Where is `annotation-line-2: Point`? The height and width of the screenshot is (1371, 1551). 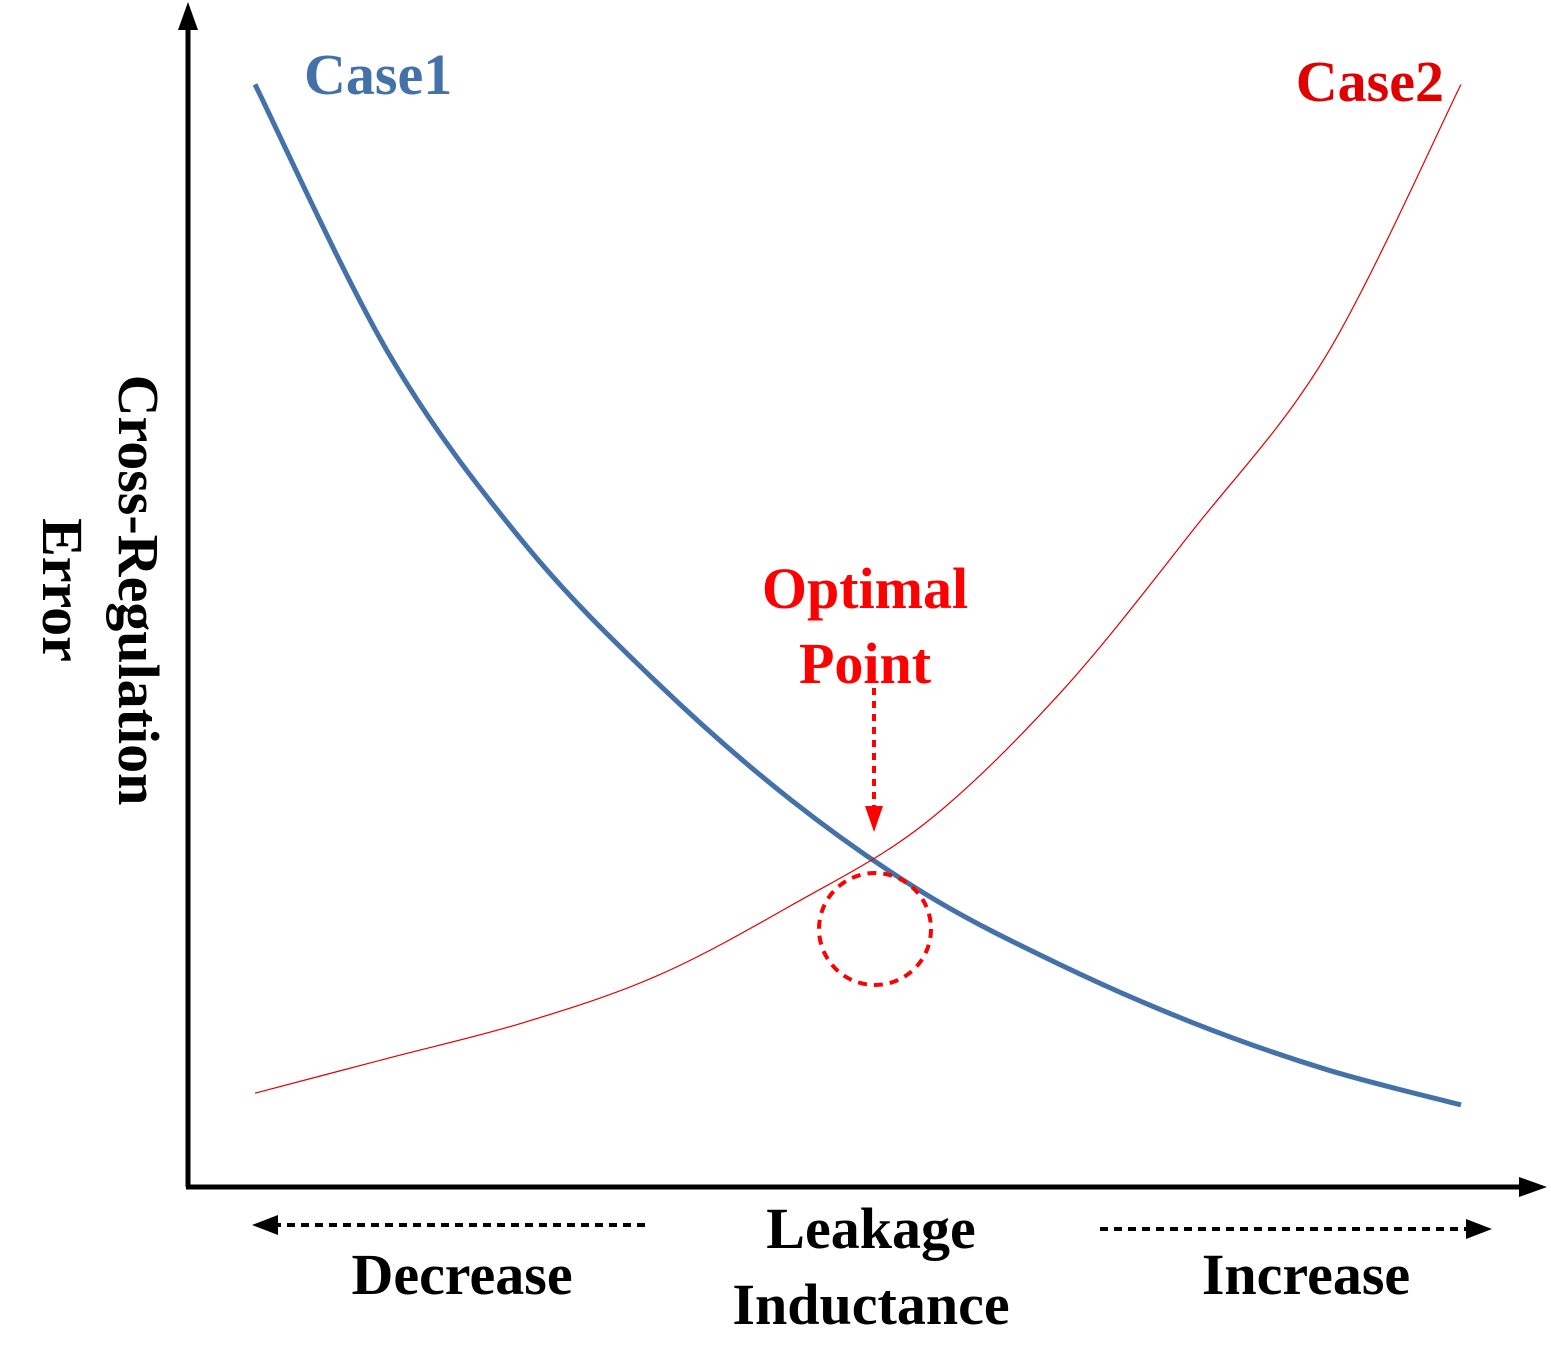 annotation-line-2: Point is located at coordinates (865, 663).